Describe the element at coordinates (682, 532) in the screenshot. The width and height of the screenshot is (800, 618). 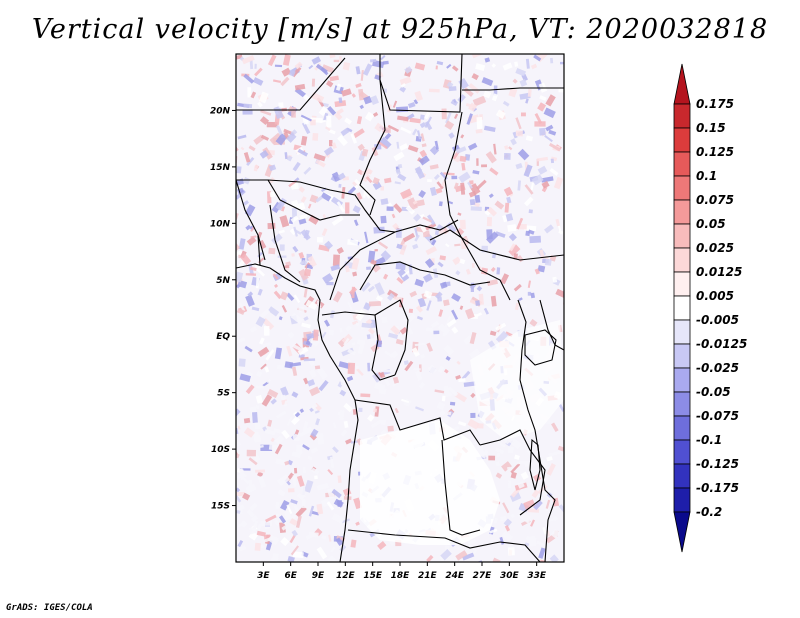
I see `colorbar-bottom-arrow` at that location.